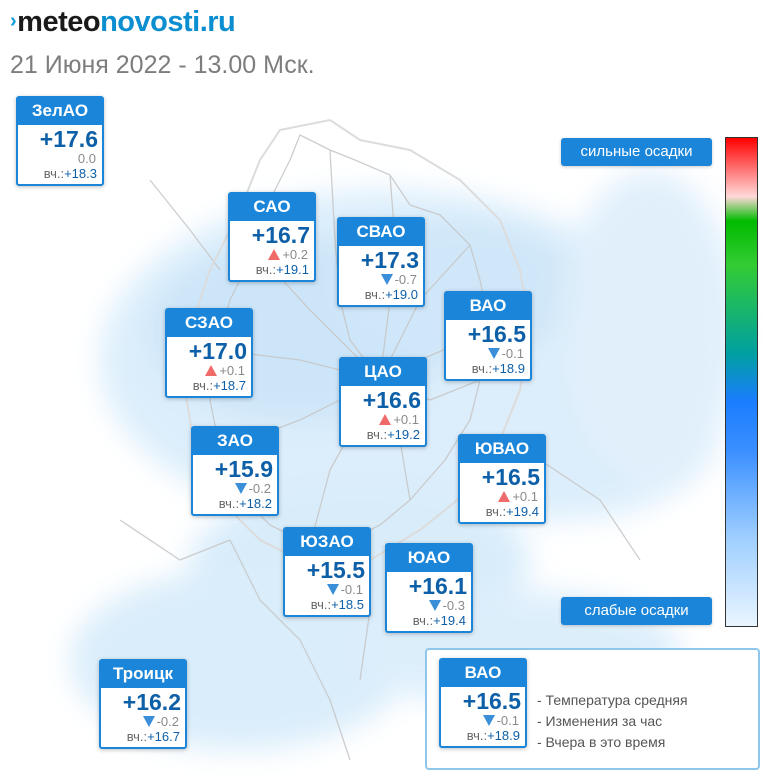  Describe the element at coordinates (502, 449) in the screenshot. I see `district-name: ЮВАО` at that location.